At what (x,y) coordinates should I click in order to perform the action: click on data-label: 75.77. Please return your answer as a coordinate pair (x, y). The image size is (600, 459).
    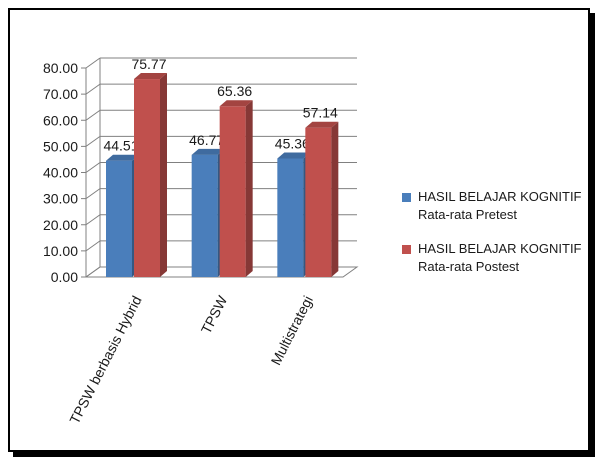
    Looking at the image, I should click on (148, 64).